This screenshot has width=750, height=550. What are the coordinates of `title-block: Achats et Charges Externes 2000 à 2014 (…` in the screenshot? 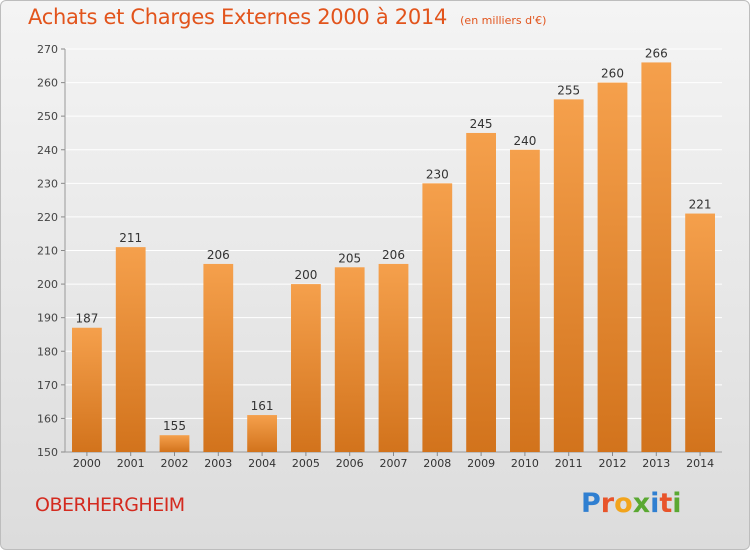 It's located at (287, 17).